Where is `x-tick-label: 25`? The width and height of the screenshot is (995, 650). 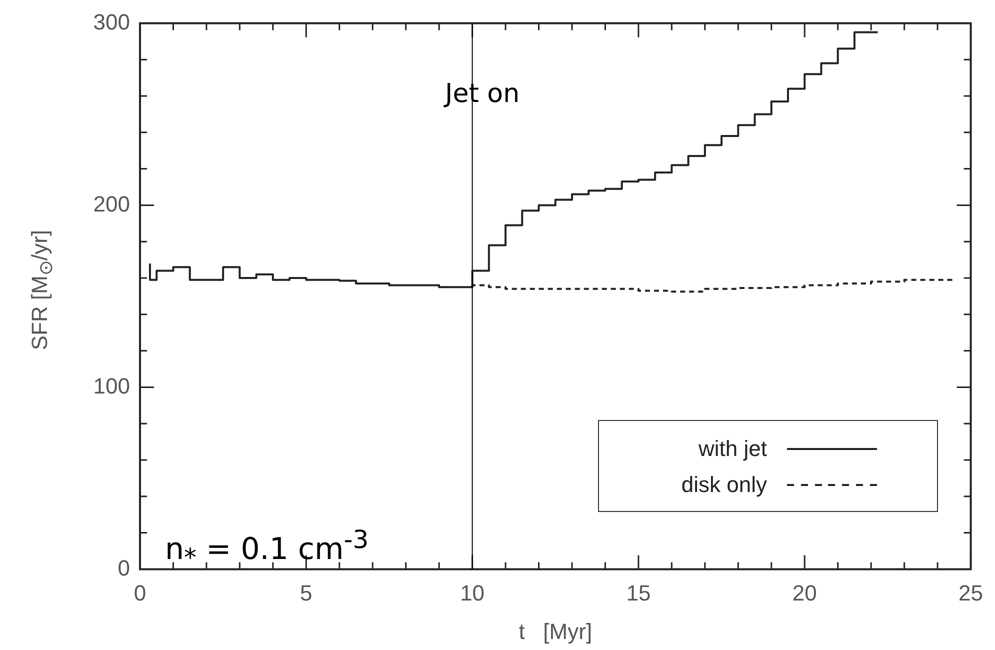 x-tick-label: 25 is located at coordinates (971, 593).